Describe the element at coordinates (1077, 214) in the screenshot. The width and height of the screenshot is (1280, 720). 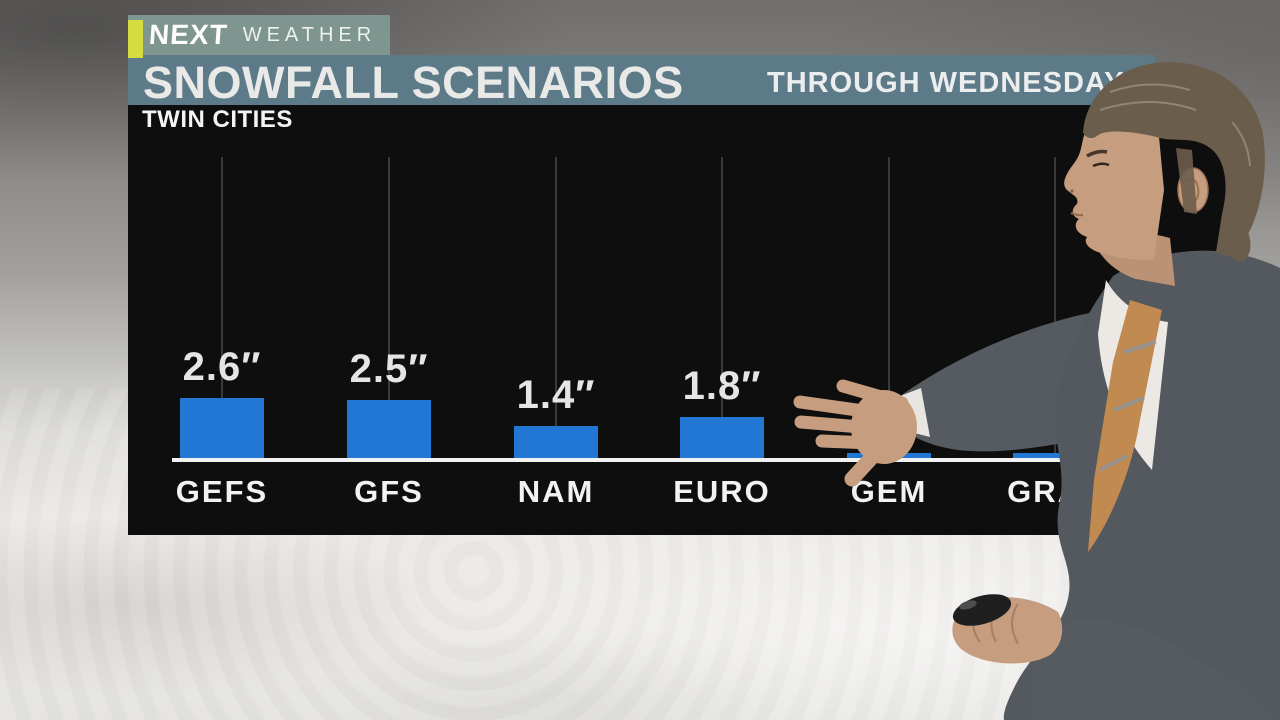
I see `presenter-mouth` at that location.